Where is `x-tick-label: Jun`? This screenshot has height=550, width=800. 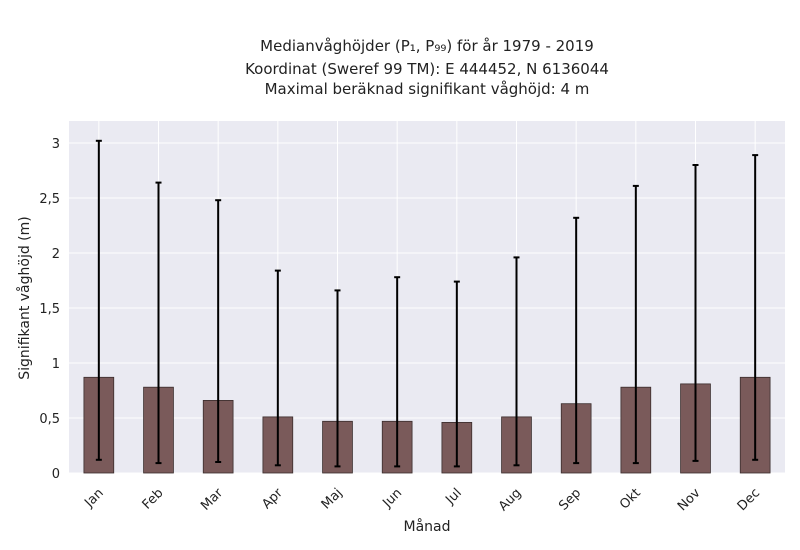
x-tick-label: Jun is located at coordinates (392, 499).